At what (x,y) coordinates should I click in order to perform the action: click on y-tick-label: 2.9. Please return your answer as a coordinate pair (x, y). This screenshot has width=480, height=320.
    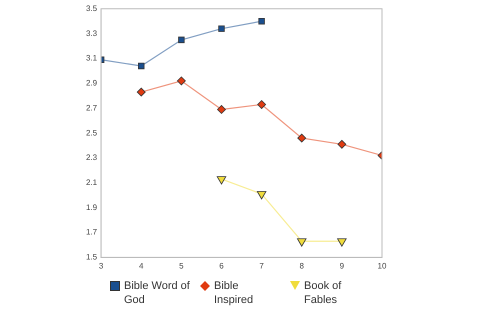
    Looking at the image, I should click on (92, 83).